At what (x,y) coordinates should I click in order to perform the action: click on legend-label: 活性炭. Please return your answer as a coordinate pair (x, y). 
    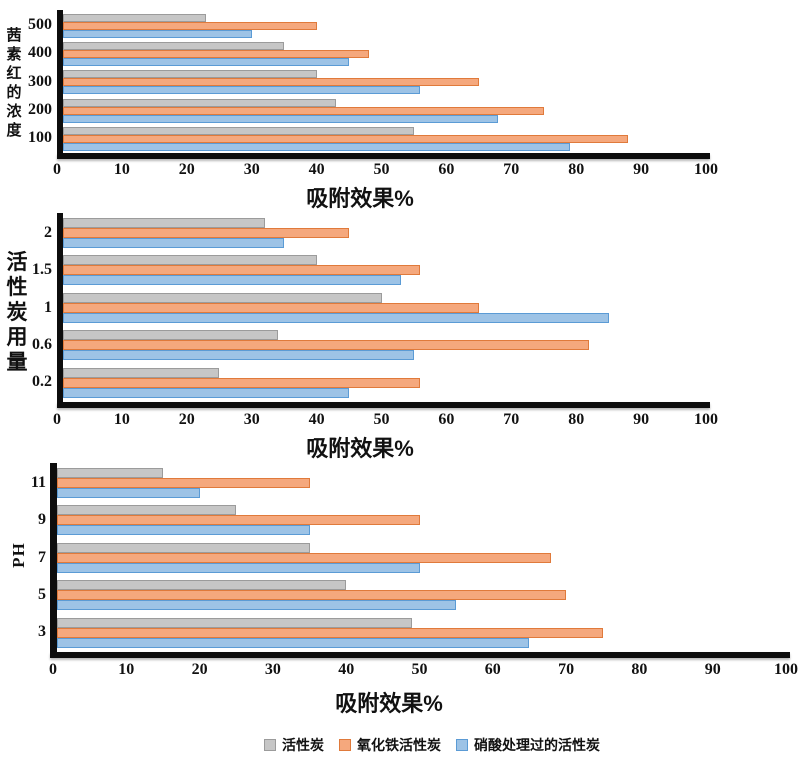
    Looking at the image, I should click on (303, 745).